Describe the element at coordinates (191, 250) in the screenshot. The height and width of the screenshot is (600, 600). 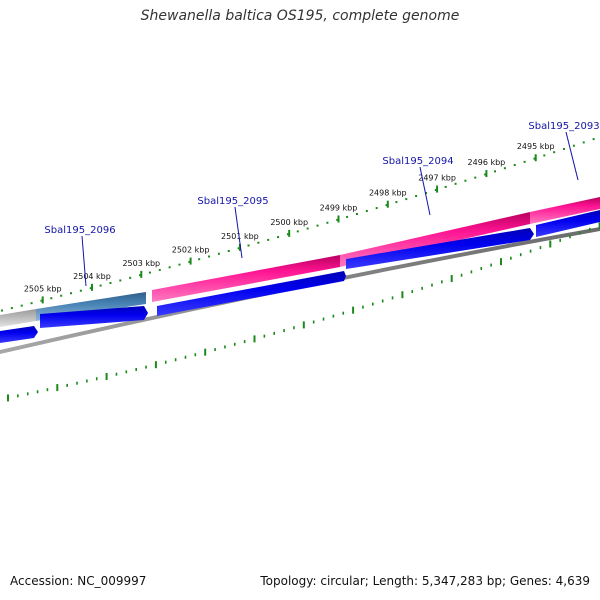
I see `scale-tick-label: 2502 kbp` at that location.